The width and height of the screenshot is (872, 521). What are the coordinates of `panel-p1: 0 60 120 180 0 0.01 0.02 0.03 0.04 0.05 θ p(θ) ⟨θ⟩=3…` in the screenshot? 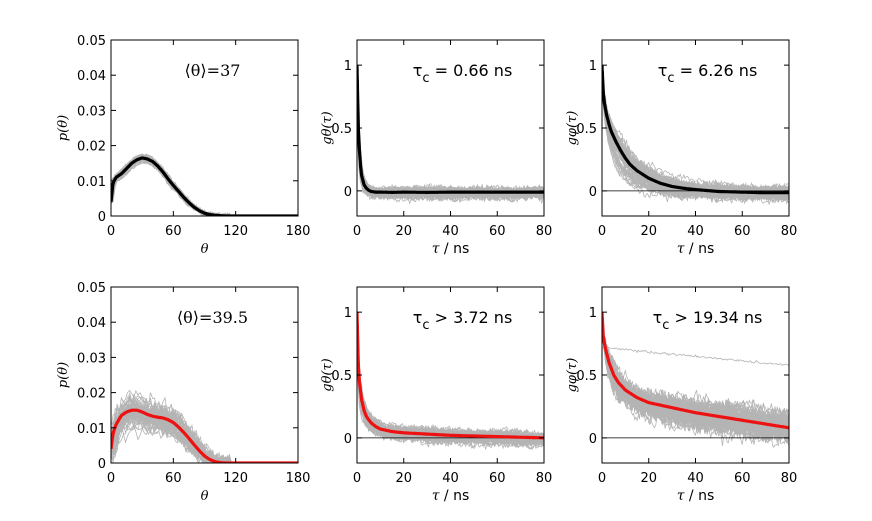 It's located at (183, 145).